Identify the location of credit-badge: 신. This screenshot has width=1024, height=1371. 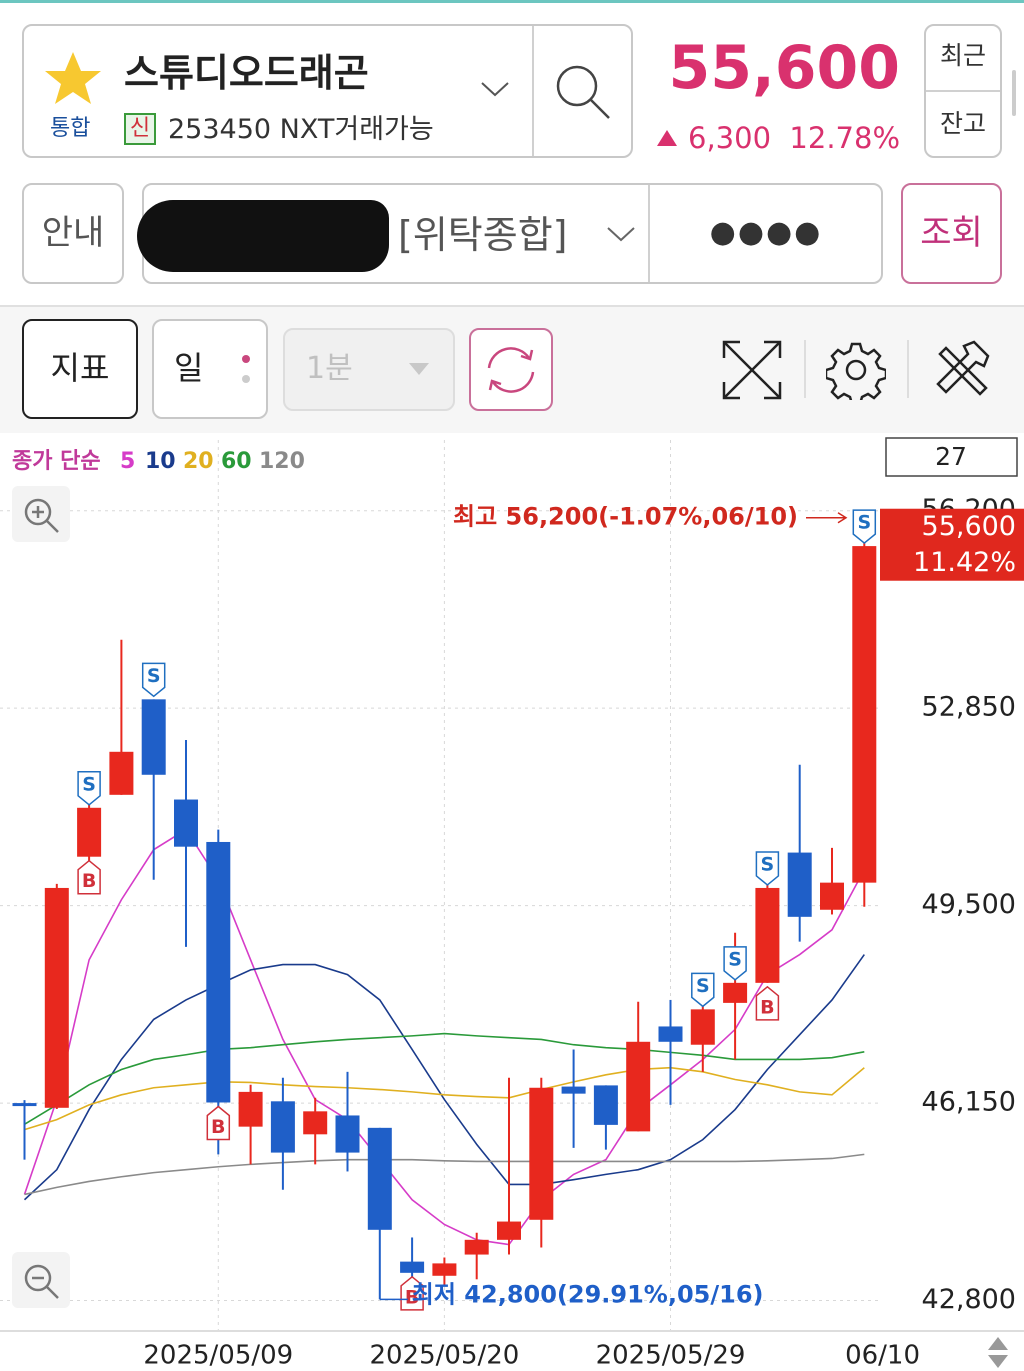
(140, 129).